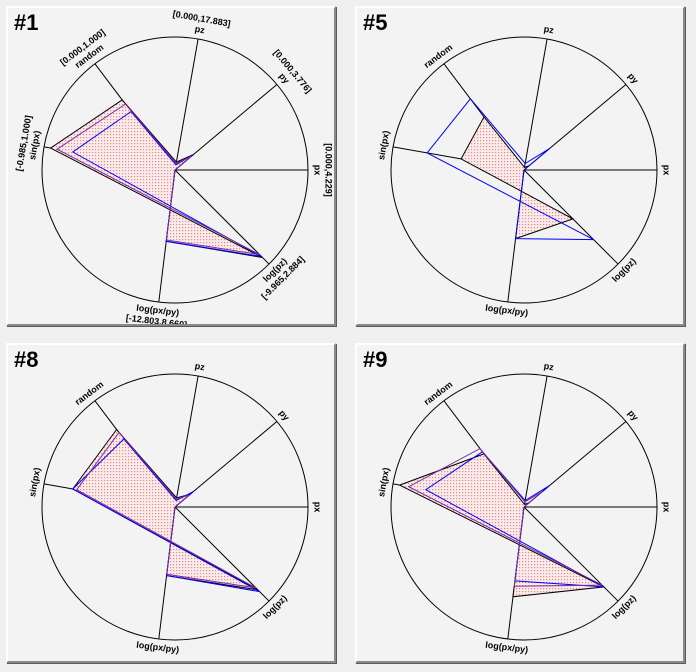 Image resolution: width=696 pixels, height=672 pixels. I want to click on panel-title: #5, so click(375, 22).